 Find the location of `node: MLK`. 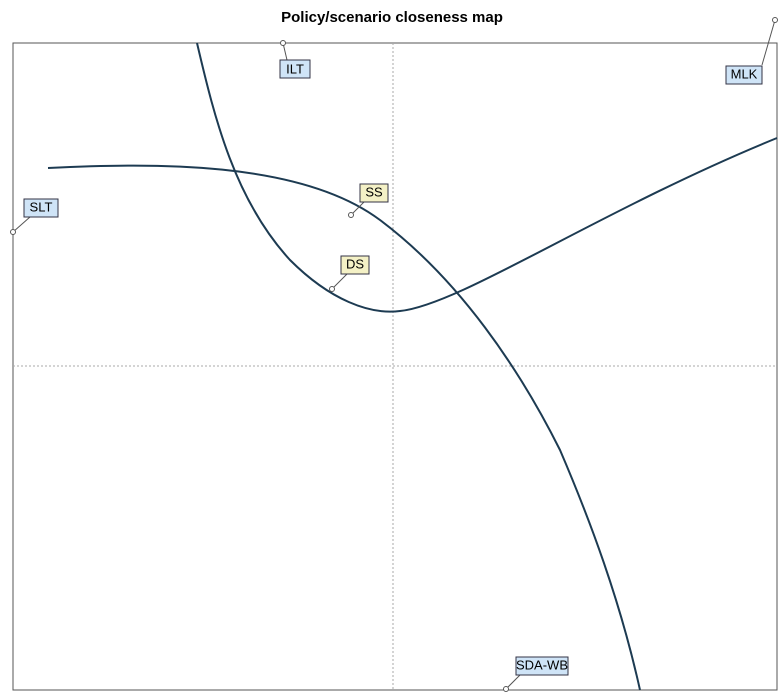

node: MLK is located at coordinates (751, 51).